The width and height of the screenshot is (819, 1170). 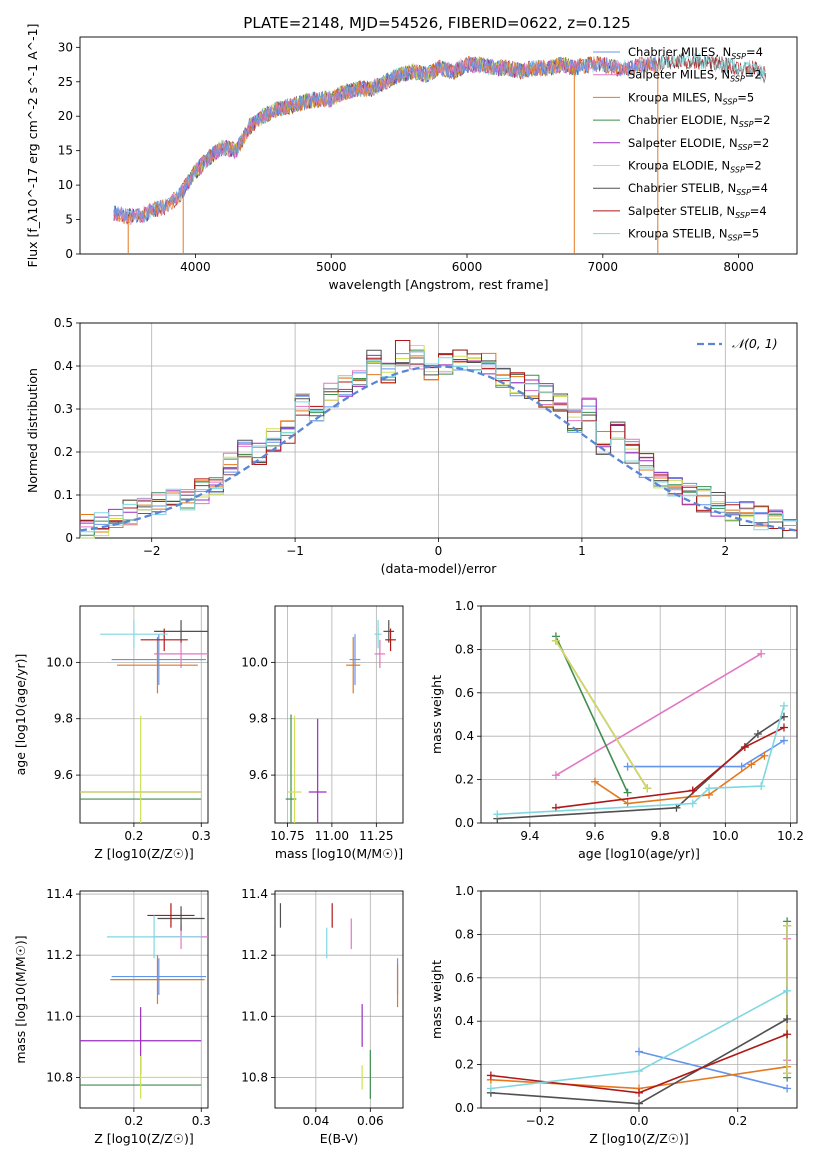 I want to click on residual-histograms, so click(x=438, y=439).